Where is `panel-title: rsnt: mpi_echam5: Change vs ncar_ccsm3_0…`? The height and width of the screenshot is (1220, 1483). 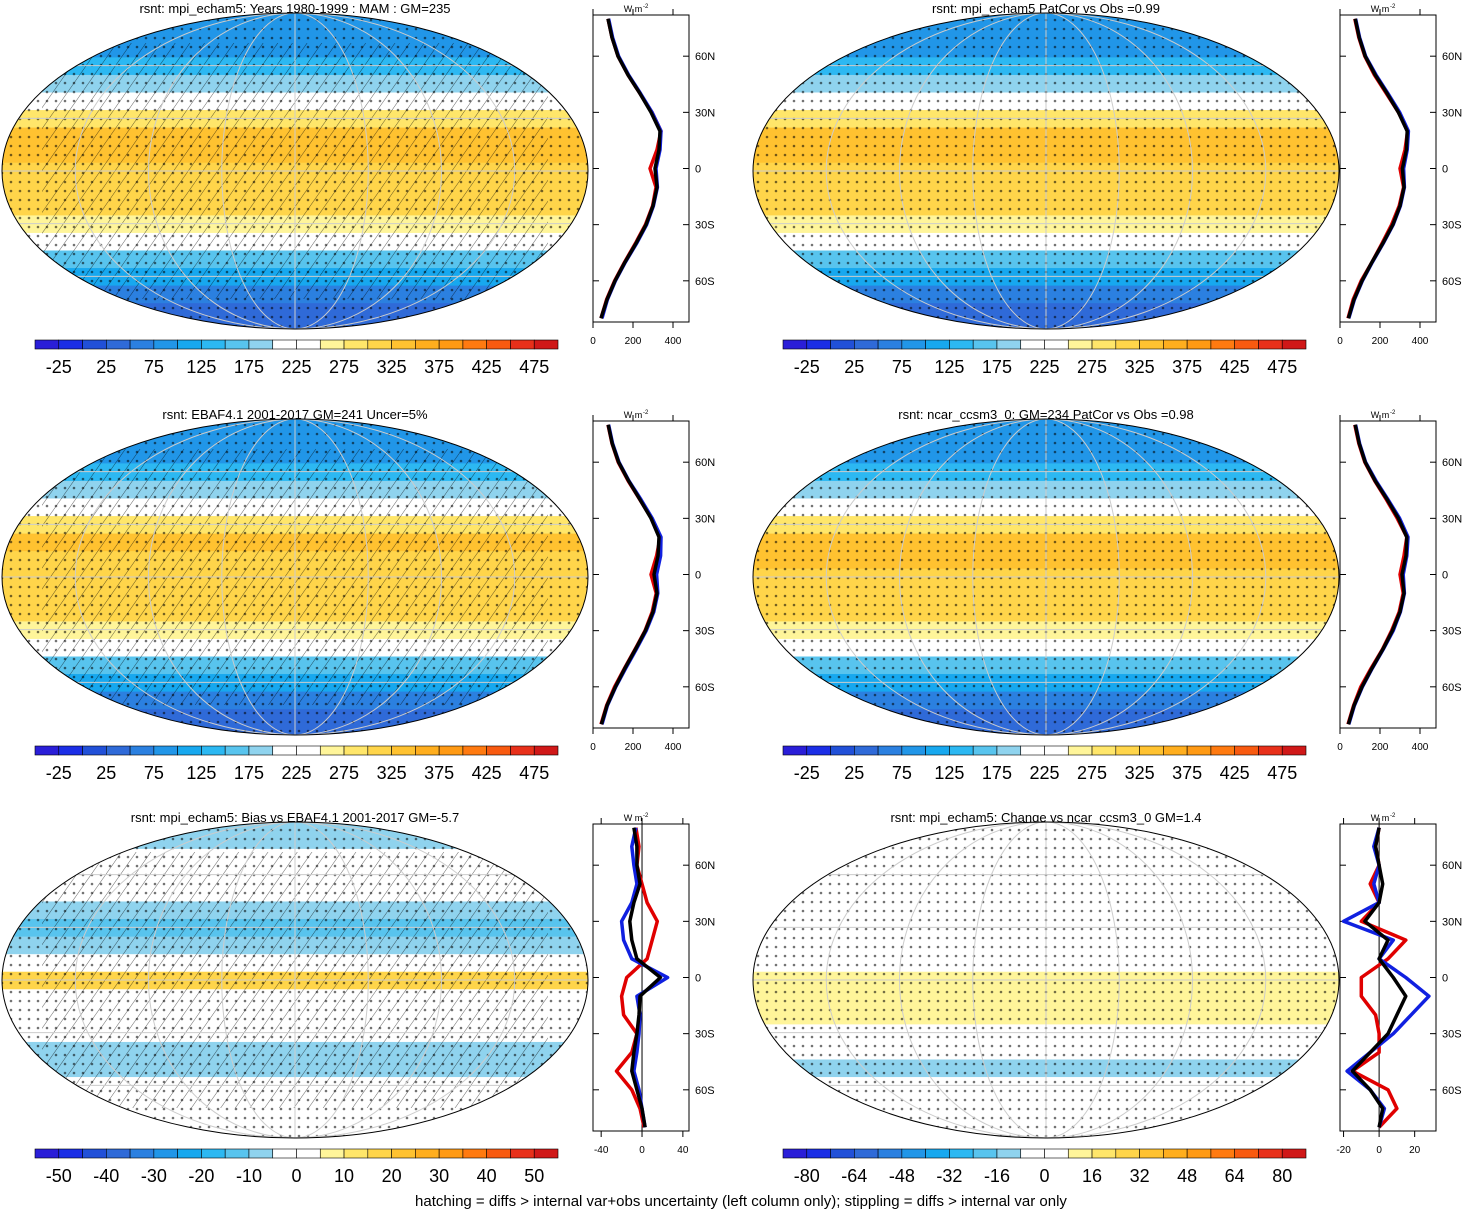
panel-title: rsnt: mpi_echam5: Change vs ncar_ccsm3_0… is located at coordinates (1045, 817).